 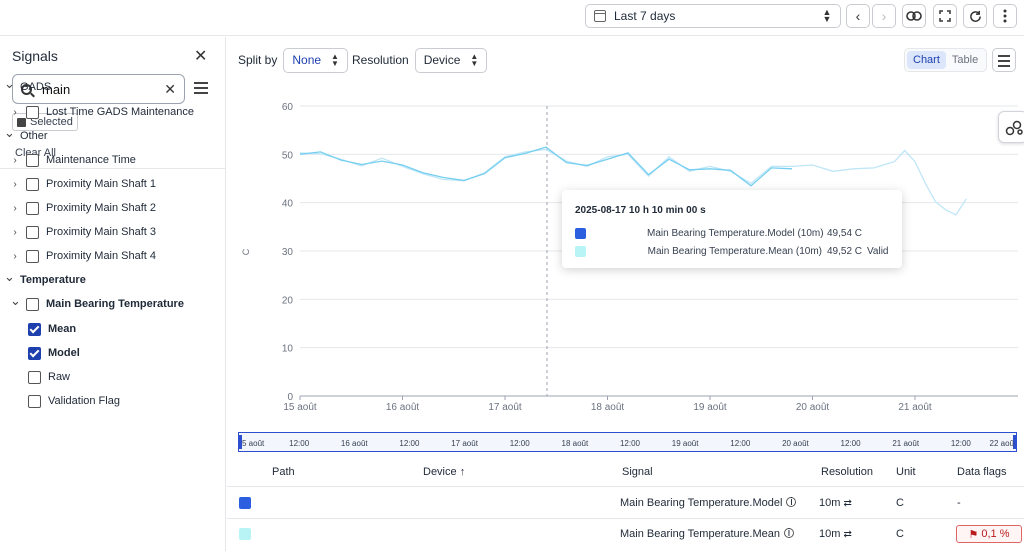 I want to click on tree-item: › Proximity Main Shaft 1, so click(x=83, y=184).